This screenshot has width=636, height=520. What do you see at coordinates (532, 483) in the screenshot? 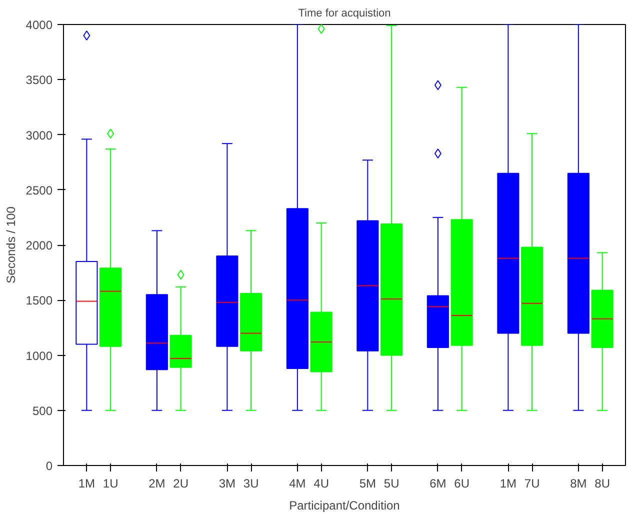
I see `x-tick-label: 7U` at bounding box center [532, 483].